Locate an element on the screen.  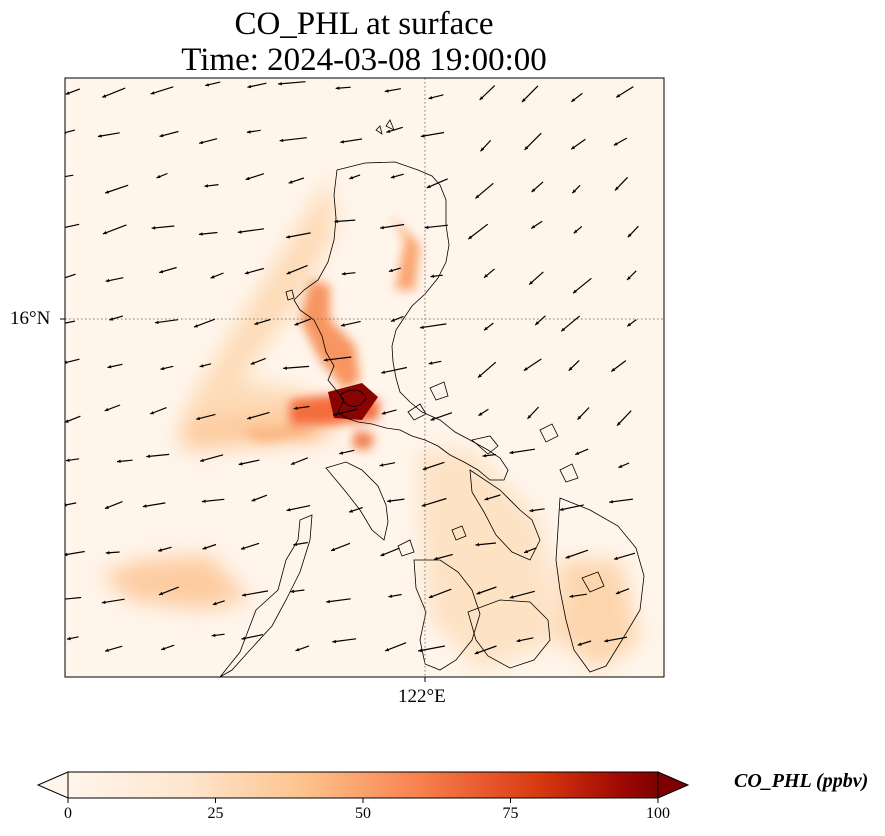
map-title-line2: Time: 2024-03-08 19:00:00 is located at coordinates (364, 60).